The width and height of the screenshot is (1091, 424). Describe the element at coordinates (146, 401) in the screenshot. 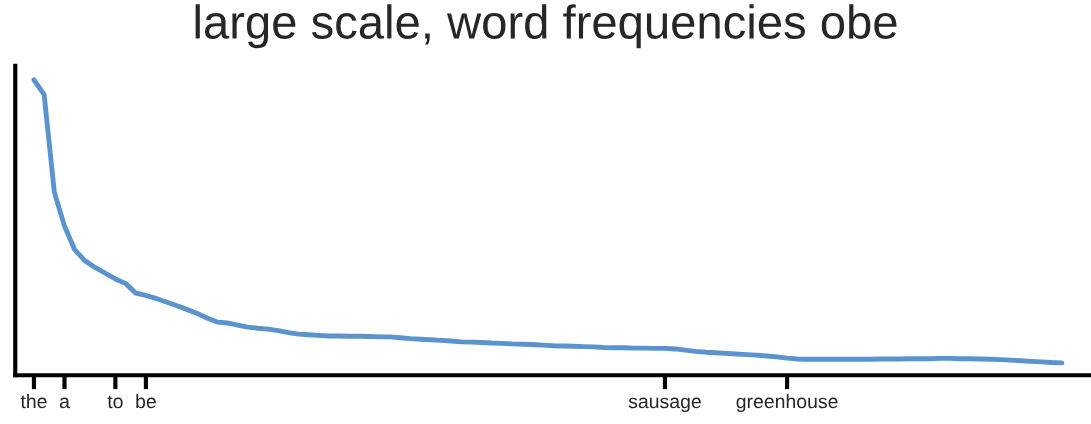

I see `x-tick-label: be` at that location.